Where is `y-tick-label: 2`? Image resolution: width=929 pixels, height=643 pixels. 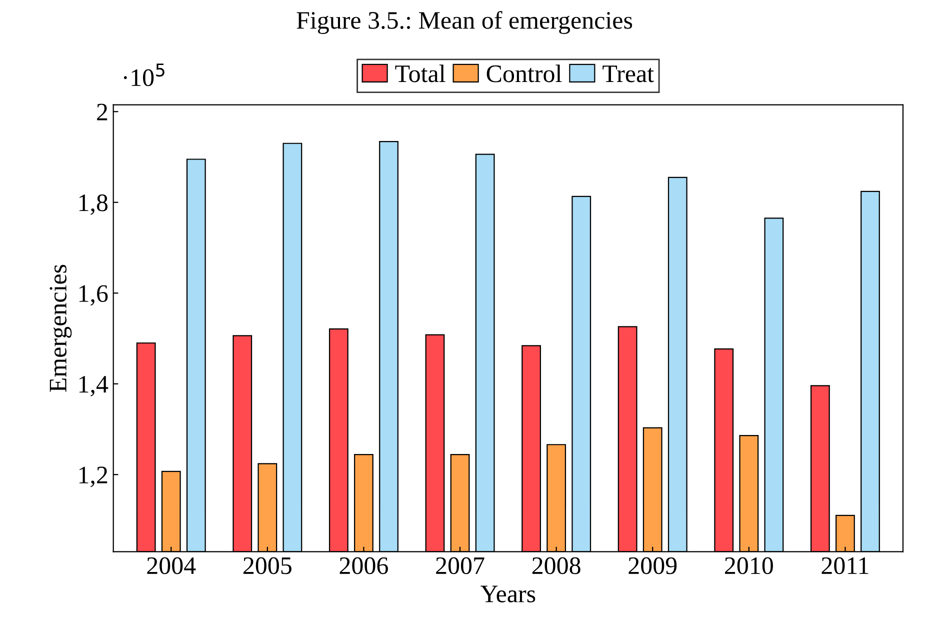
y-tick-label: 2 is located at coordinates (102, 112).